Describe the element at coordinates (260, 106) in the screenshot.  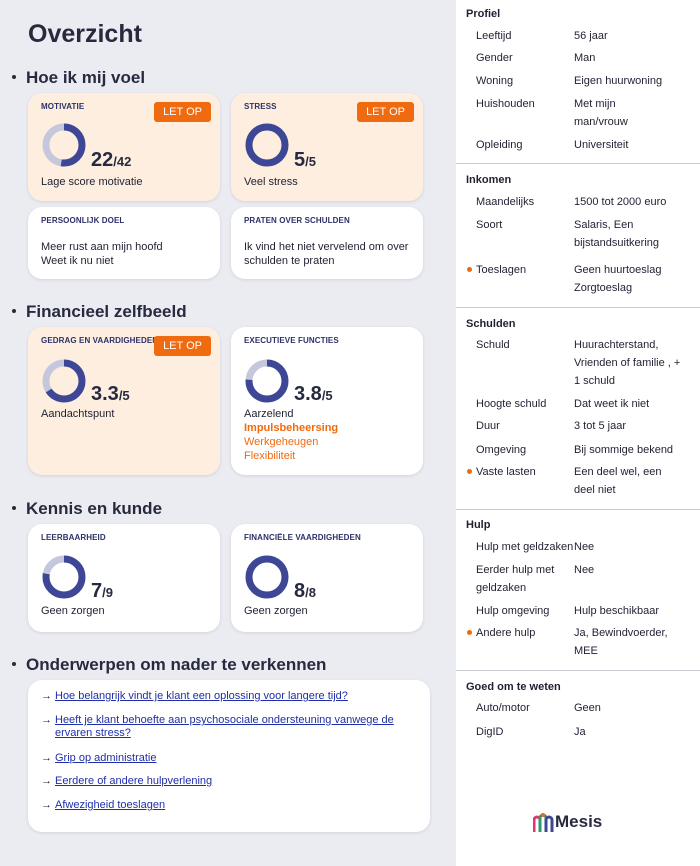
I see `card-label: STRESS` at that location.